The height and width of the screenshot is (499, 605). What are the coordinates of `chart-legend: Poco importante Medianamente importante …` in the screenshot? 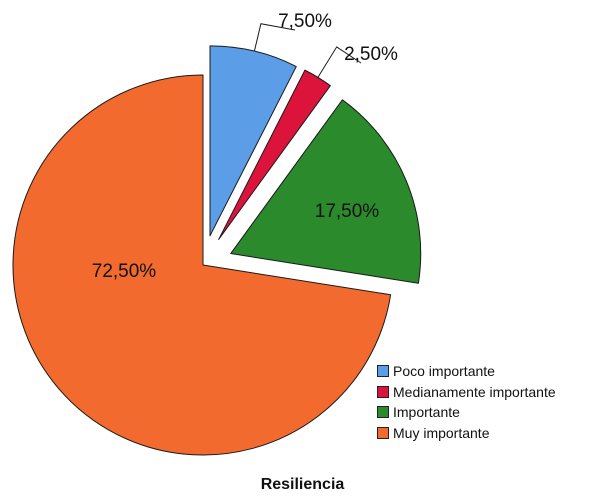 It's located at (466, 402).